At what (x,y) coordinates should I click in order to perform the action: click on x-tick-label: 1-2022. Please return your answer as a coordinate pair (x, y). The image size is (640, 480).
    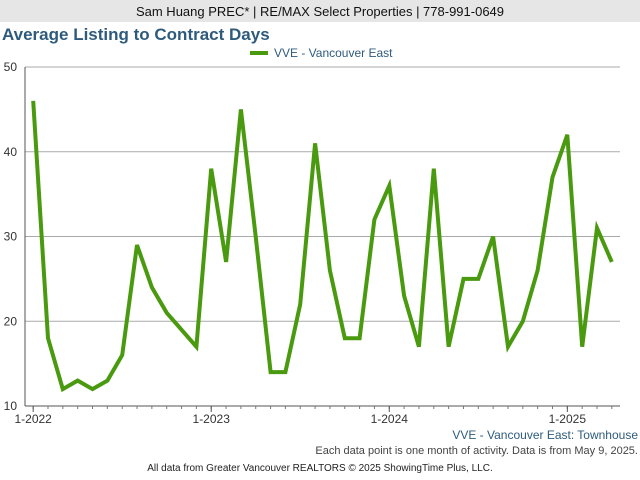
    Looking at the image, I should click on (33, 419).